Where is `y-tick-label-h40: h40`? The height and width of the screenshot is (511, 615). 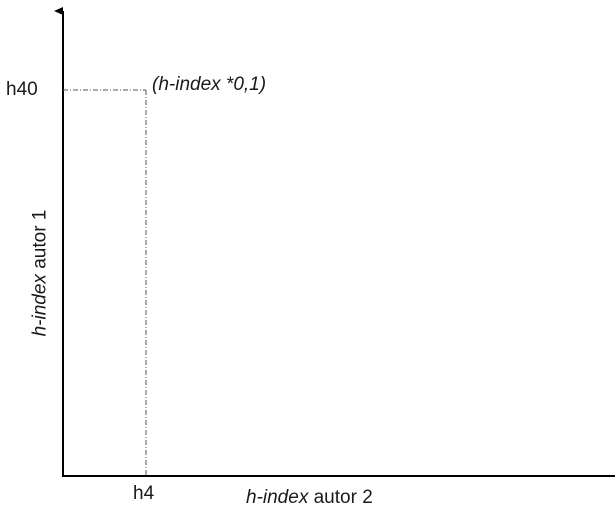
y-tick-label-h40: h40 is located at coordinates (22, 89).